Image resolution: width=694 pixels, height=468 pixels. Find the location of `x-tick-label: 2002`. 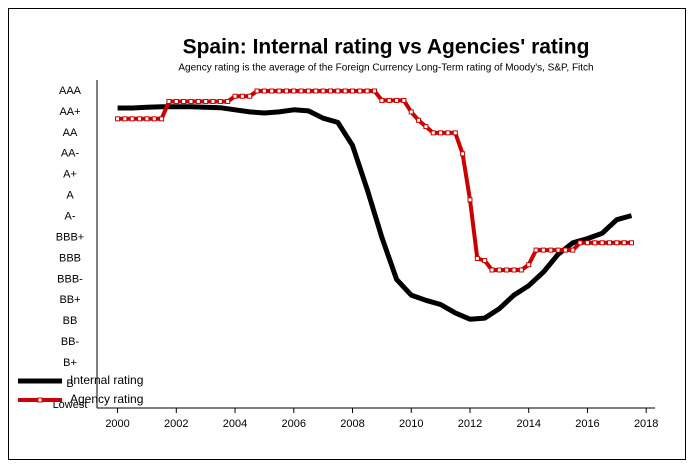

x-tick-label: 2002 is located at coordinates (176, 424).